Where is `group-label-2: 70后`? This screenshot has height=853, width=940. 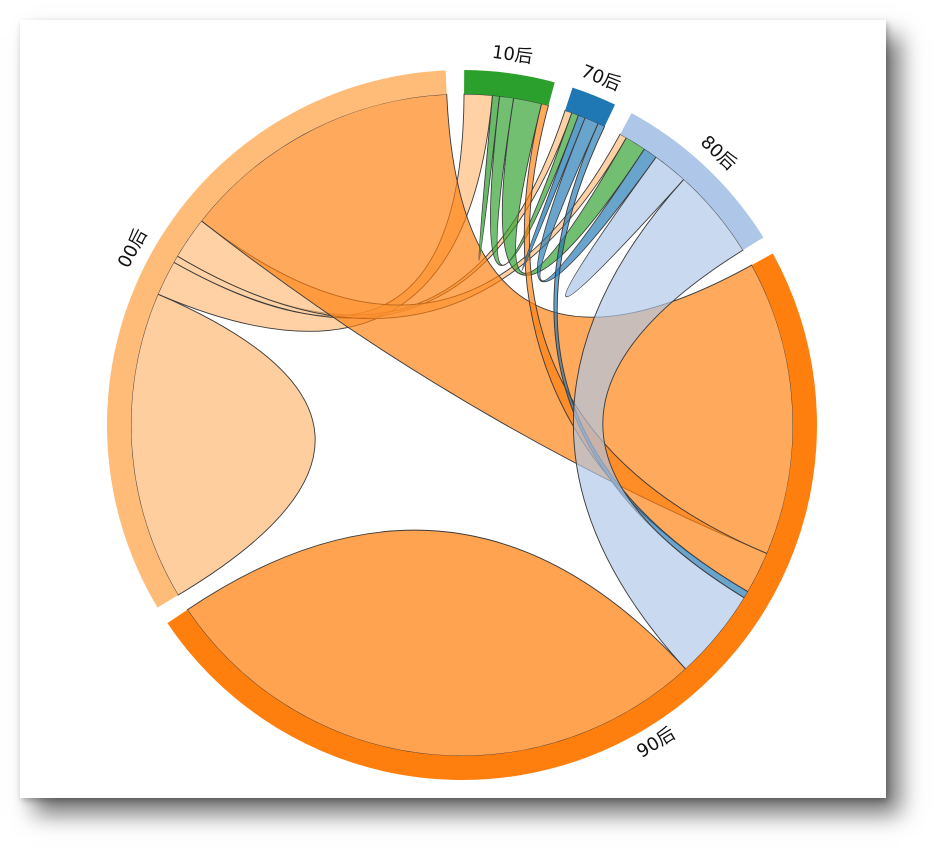 group-label-2: 70后 is located at coordinates (601, 78).